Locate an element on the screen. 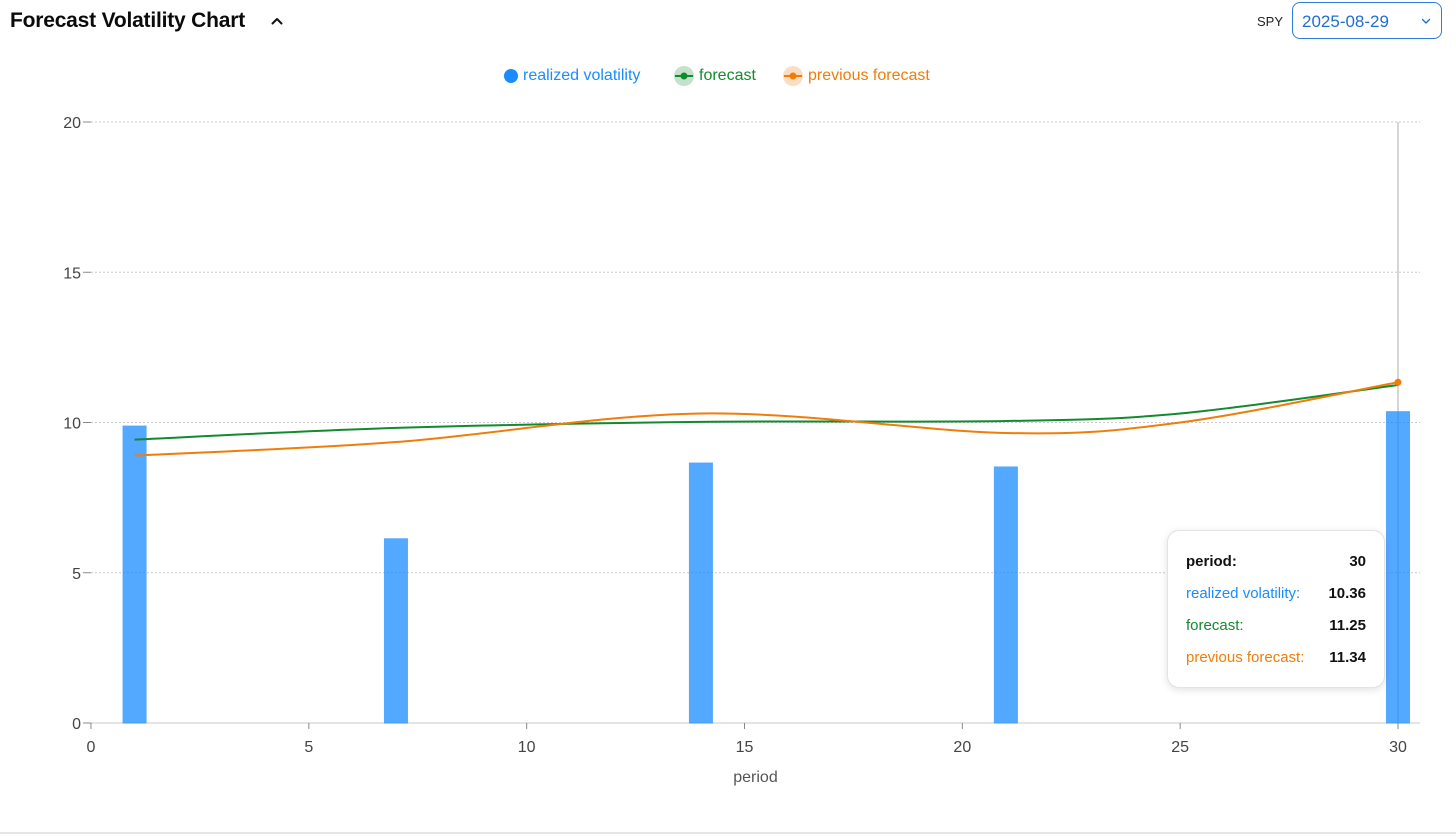 This screenshot has height=836, width=1456. legend-label: realized volatility is located at coordinates (582, 75).